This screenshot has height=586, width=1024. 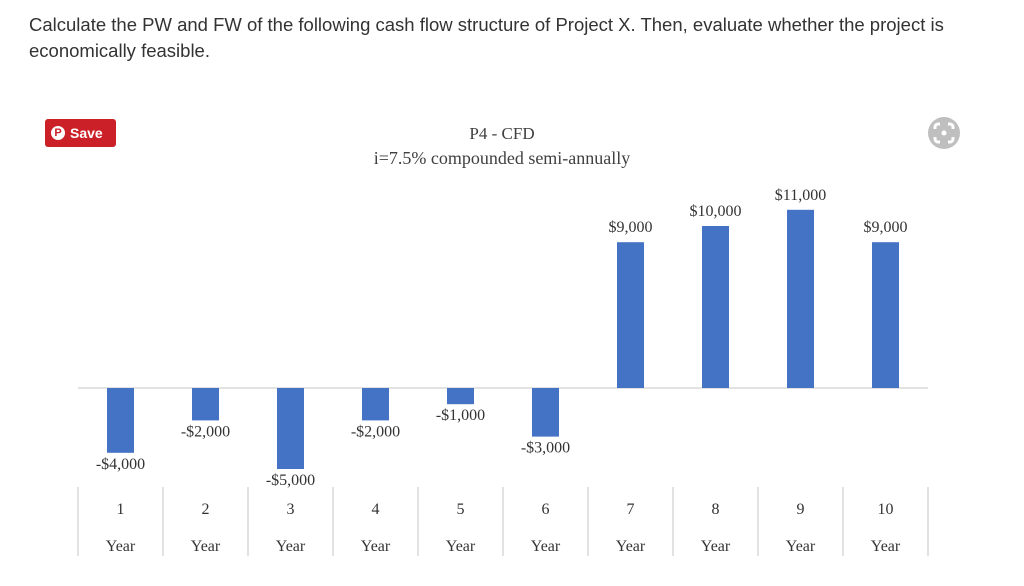 What do you see at coordinates (121, 509) in the screenshot?
I see `tick-label-1: 1` at bounding box center [121, 509].